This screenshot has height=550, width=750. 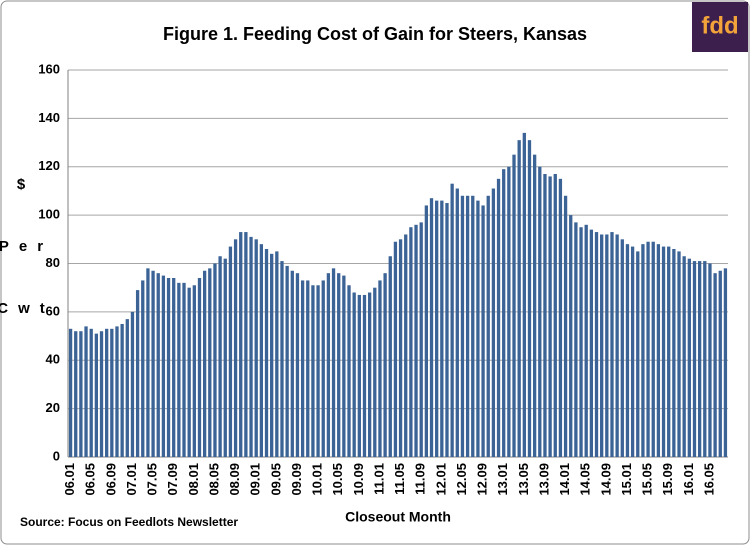 I want to click on y-axis-label: $ Per Cwt, so click(x=27, y=246).